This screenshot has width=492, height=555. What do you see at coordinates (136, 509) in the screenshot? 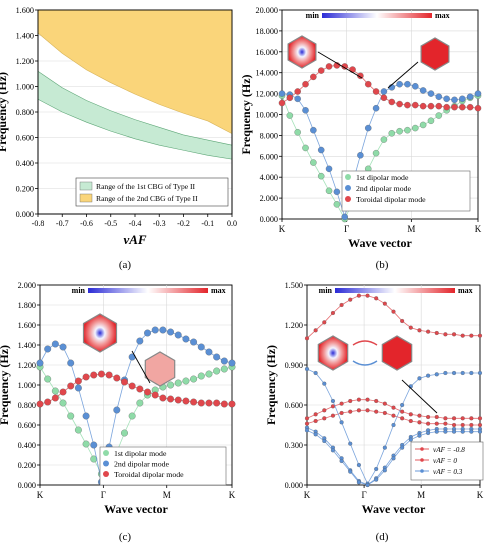
I see `x-axis-label: Wave vector` at bounding box center [136, 509].